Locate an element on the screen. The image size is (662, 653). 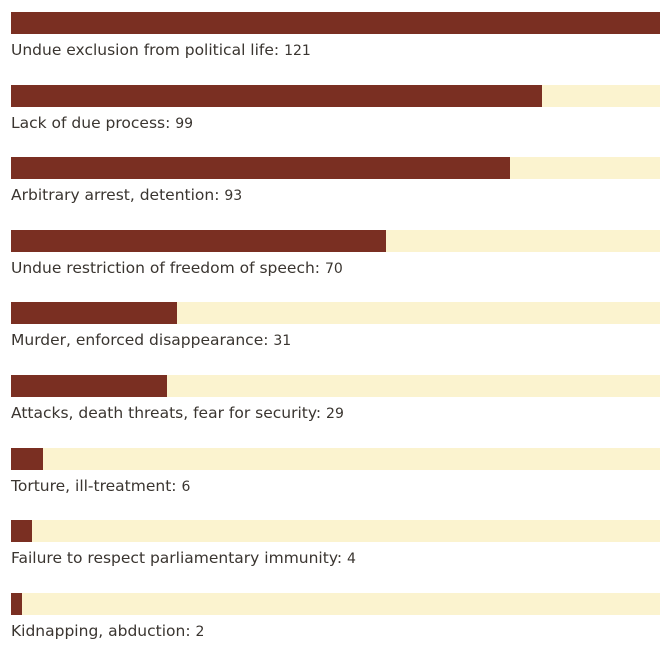
bar-label: Lack of due process: 99 is located at coordinates (102, 123).